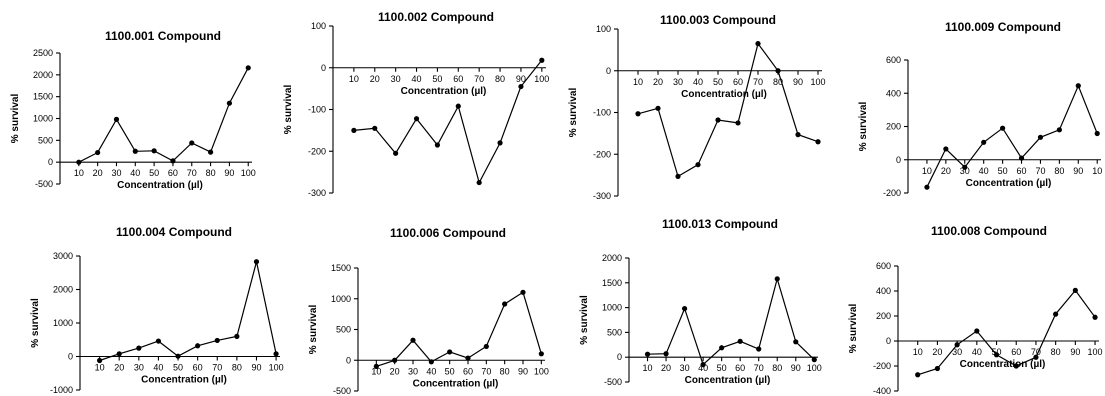  Describe the element at coordinates (317, 110) in the screenshot. I see `y-tick-label: -100` at that location.